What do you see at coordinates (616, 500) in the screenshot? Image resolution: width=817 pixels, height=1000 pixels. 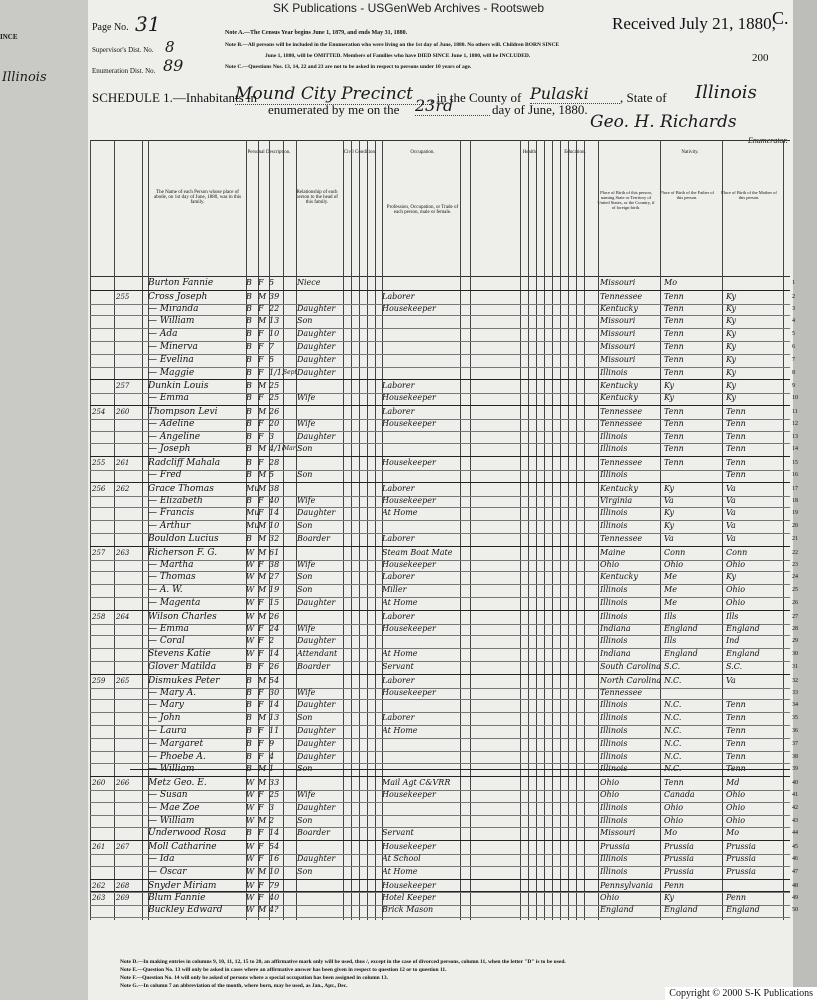 I see `cell-bp: Virginia` at bounding box center [616, 500].